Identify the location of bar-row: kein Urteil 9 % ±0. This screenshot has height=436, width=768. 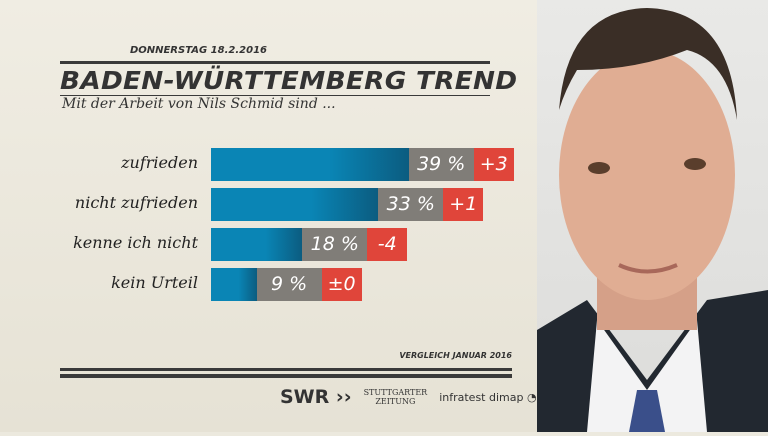
(268, 284).